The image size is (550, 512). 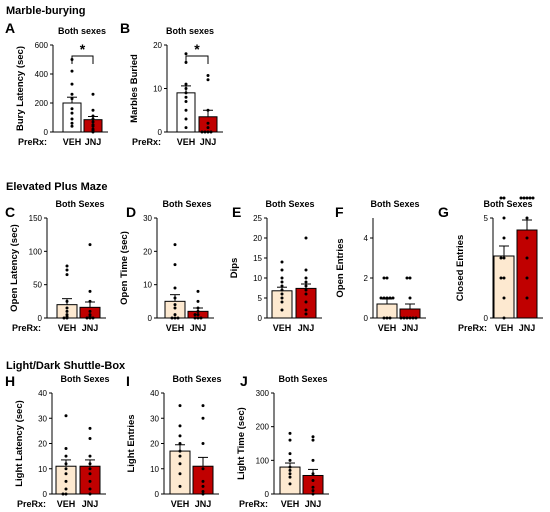 What do you see at coordinates (263, 427) in the screenshot?
I see `y-tick-label: 200` at bounding box center [263, 427].